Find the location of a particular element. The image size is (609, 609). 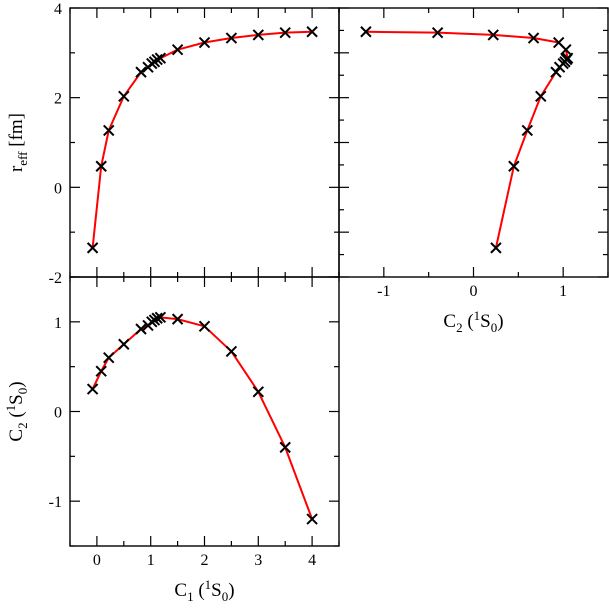

x-axis-label: C1 (1S0) is located at coordinates (204, 590).